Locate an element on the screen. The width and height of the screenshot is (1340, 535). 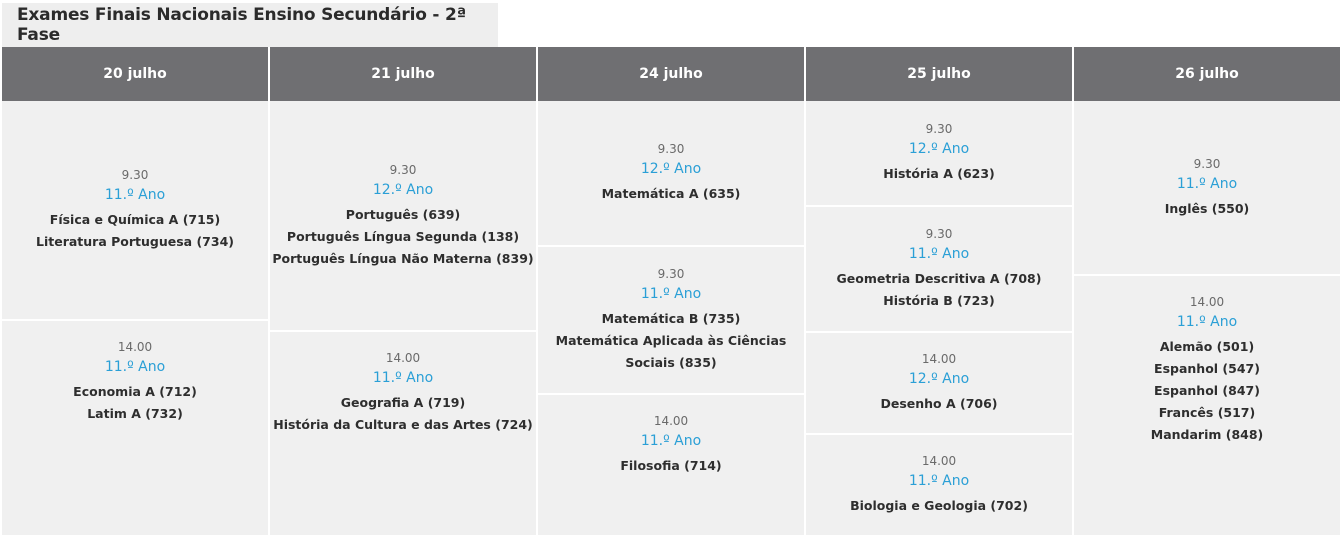
exam-slot: 14.00 11.º Ano Biologia e Geologia (702) is located at coordinates (939, 484).